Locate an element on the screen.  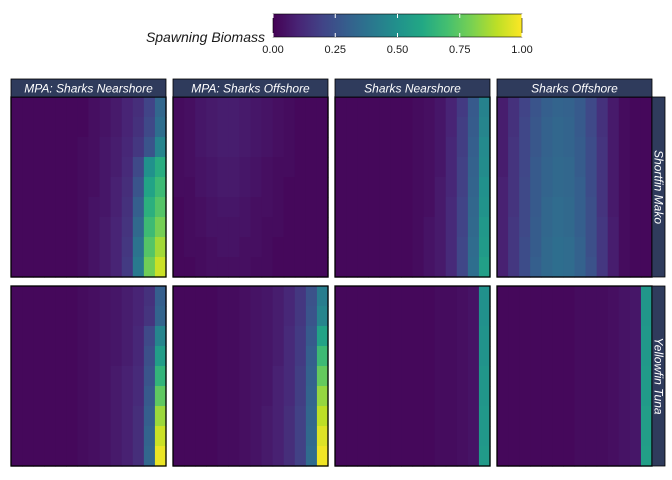
heatmap-panel is located at coordinates (250, 376).